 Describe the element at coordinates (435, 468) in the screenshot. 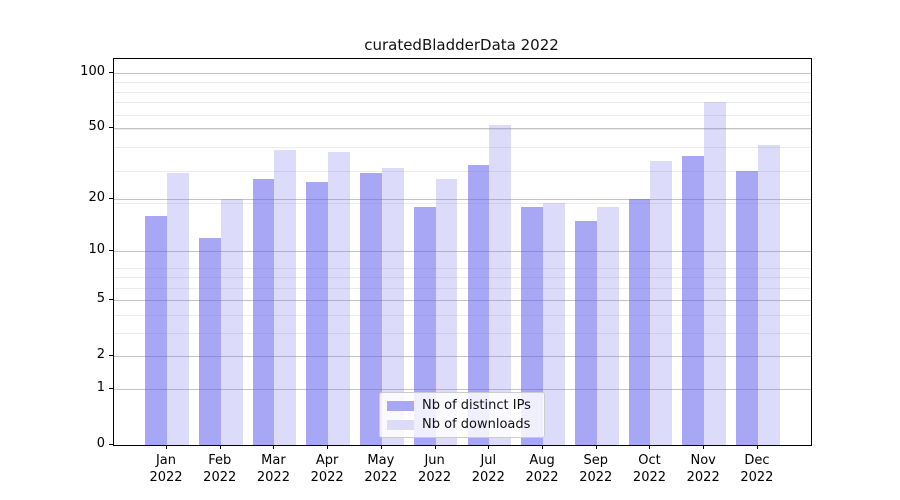

I see `x-tick-label: Jun 2022` at that location.